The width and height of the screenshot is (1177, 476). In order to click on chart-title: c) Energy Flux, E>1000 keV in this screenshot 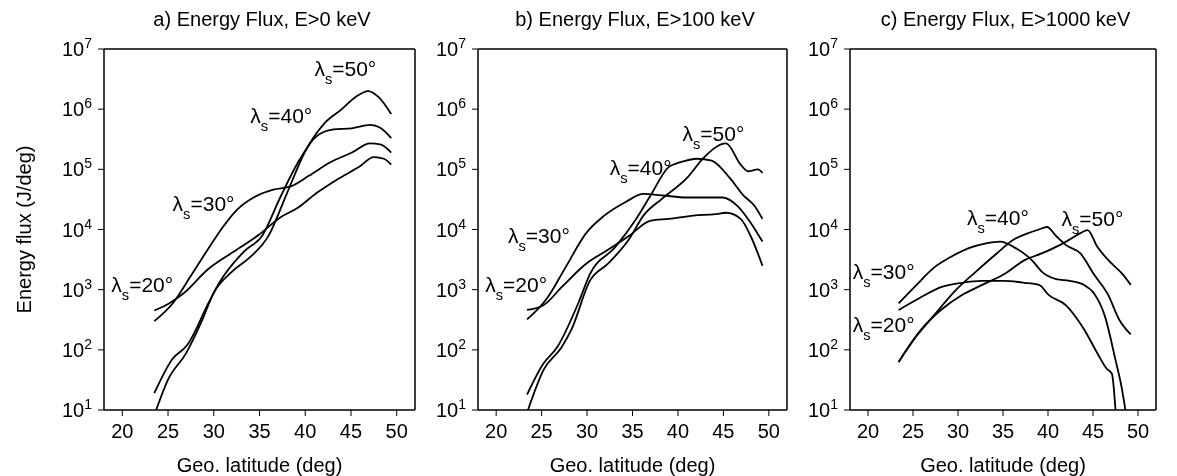, I will do `click(1005, 19)`.